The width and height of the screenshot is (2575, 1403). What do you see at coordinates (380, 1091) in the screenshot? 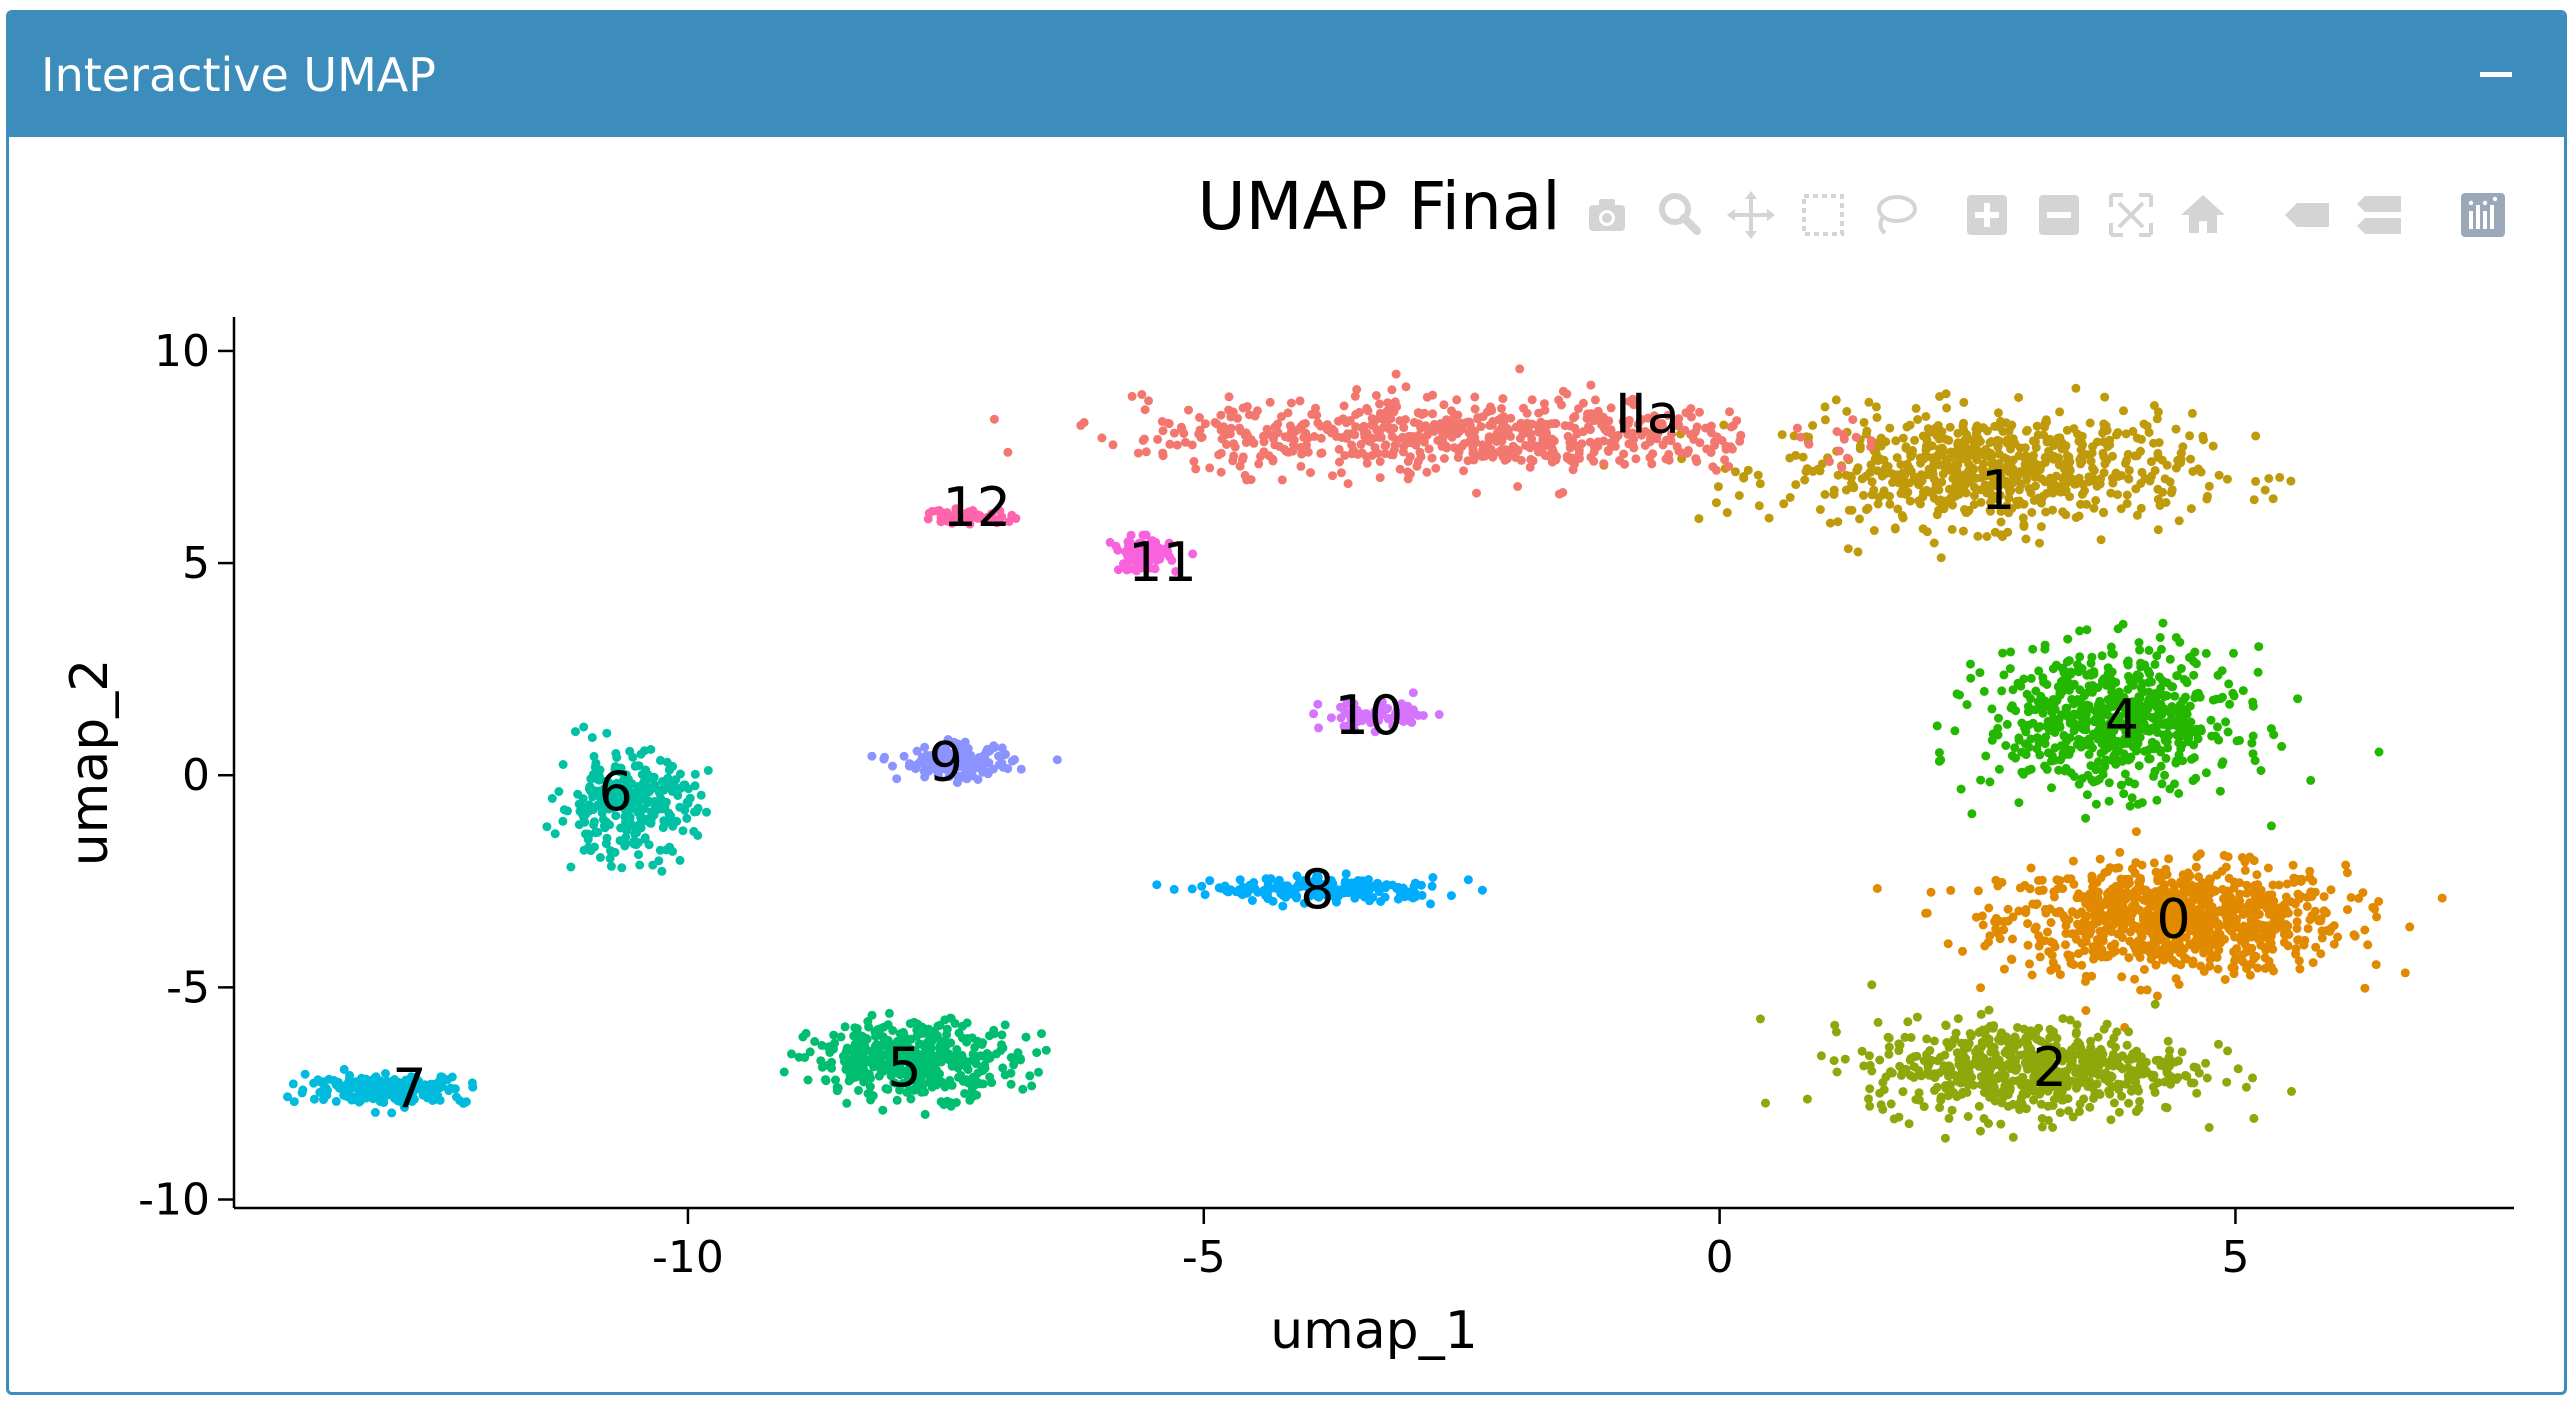
I see `cluster-7-points` at bounding box center [380, 1091].